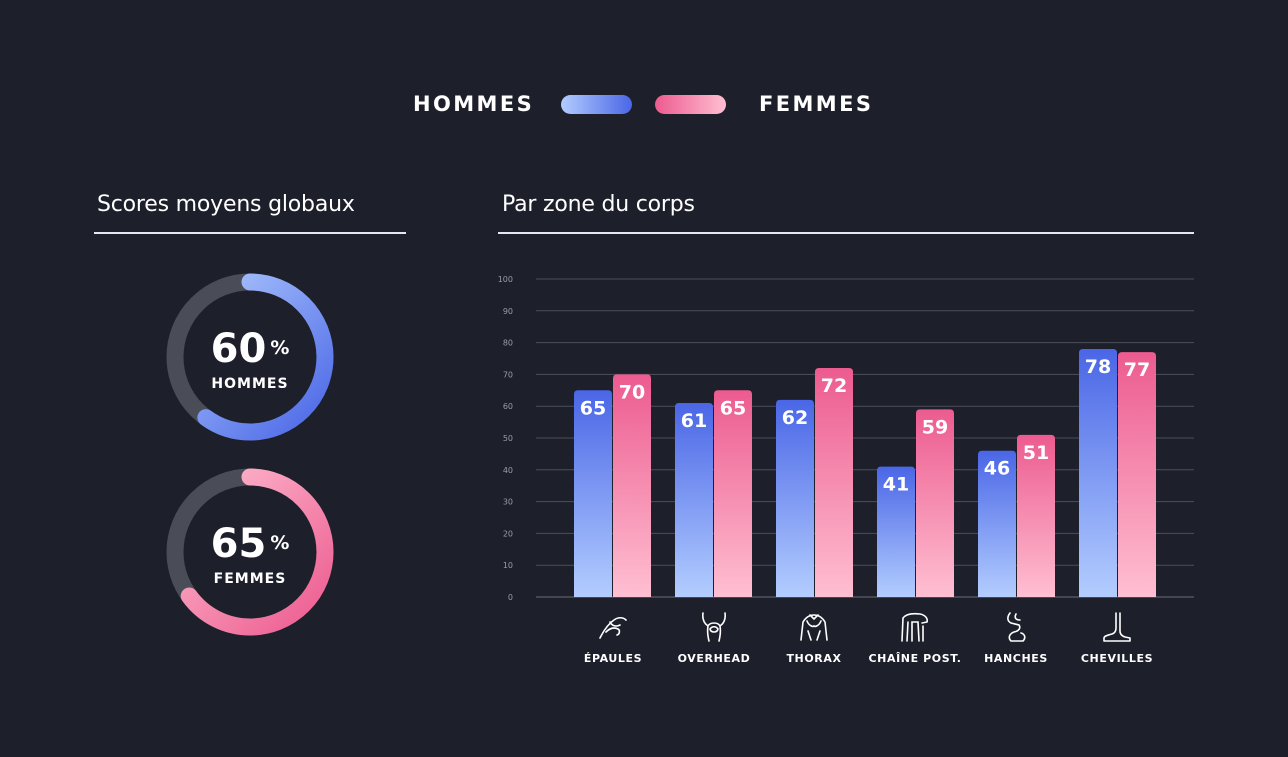 The image size is (1288, 757). Describe the element at coordinates (914, 627) in the screenshot. I see `posterior-chain-icon` at that location.